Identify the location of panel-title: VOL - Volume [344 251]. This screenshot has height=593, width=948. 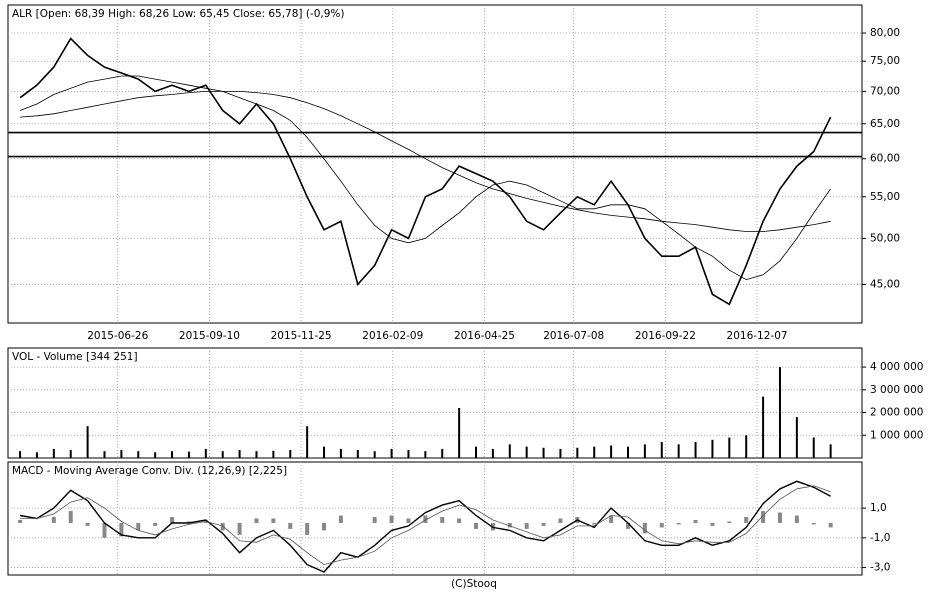
(75, 357).